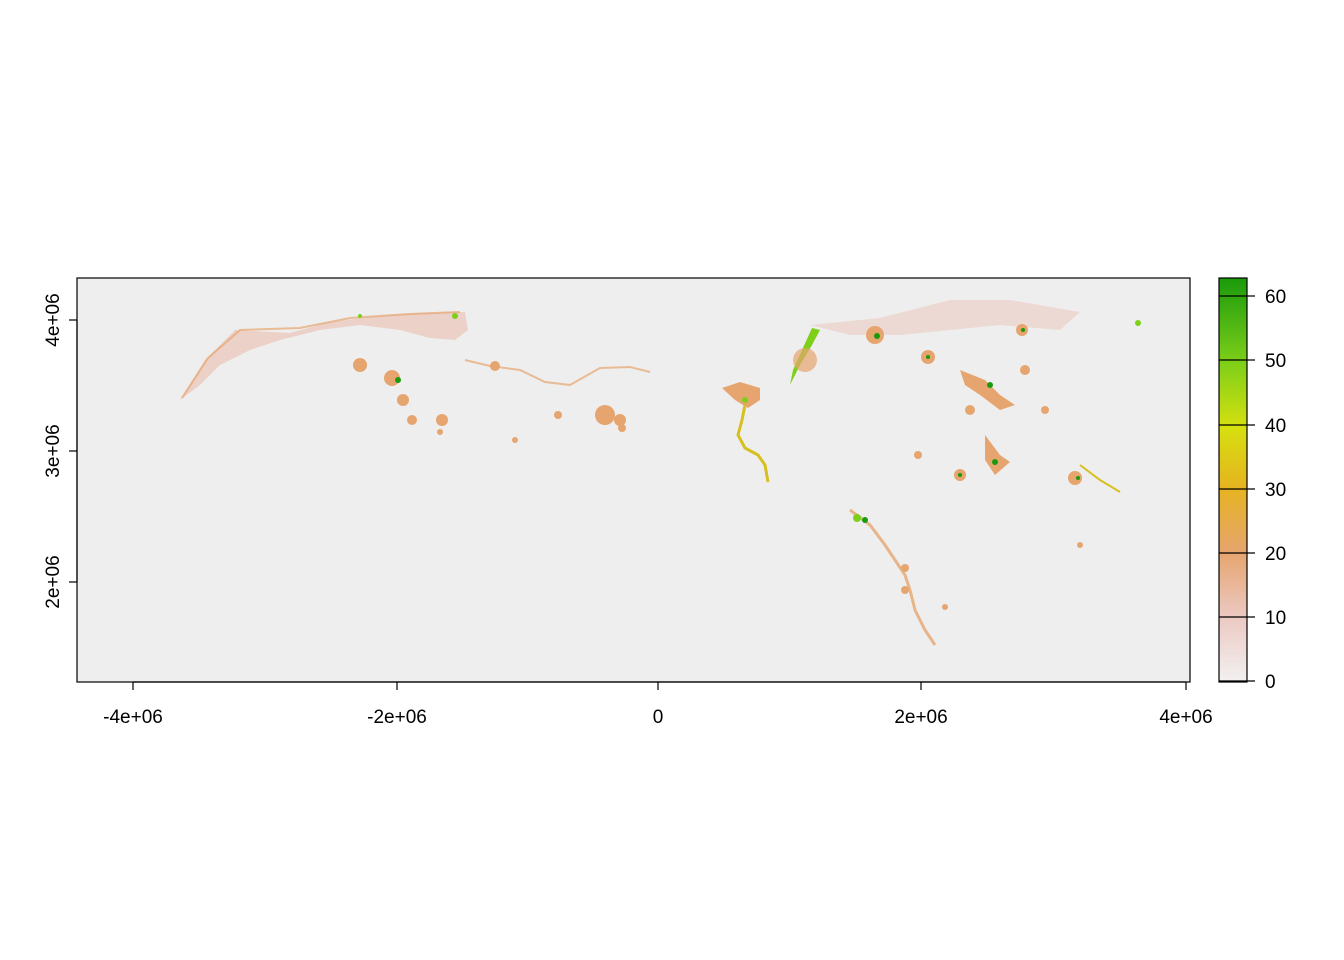  I want to click on y-tick-label: 3e+06, so click(53, 450).